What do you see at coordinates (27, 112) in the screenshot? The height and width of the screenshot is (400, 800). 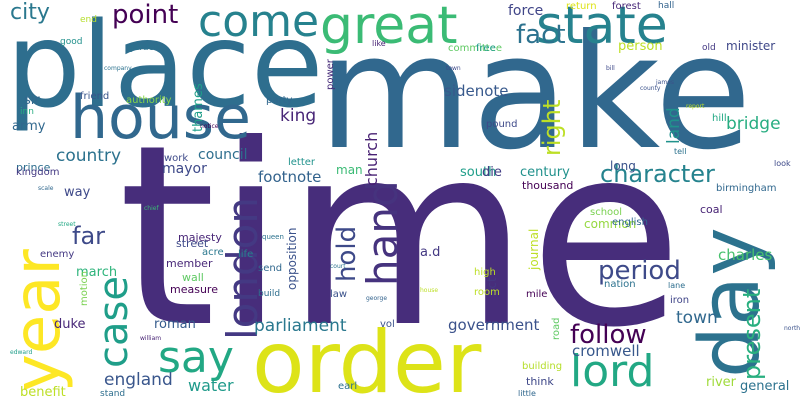 I see `cloud-word: inn` at bounding box center [27, 112].